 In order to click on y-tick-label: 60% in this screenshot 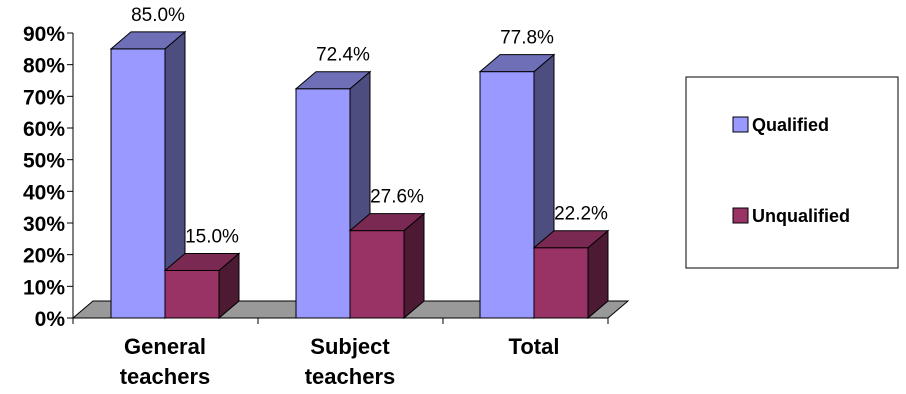, I will do `click(44, 129)`.